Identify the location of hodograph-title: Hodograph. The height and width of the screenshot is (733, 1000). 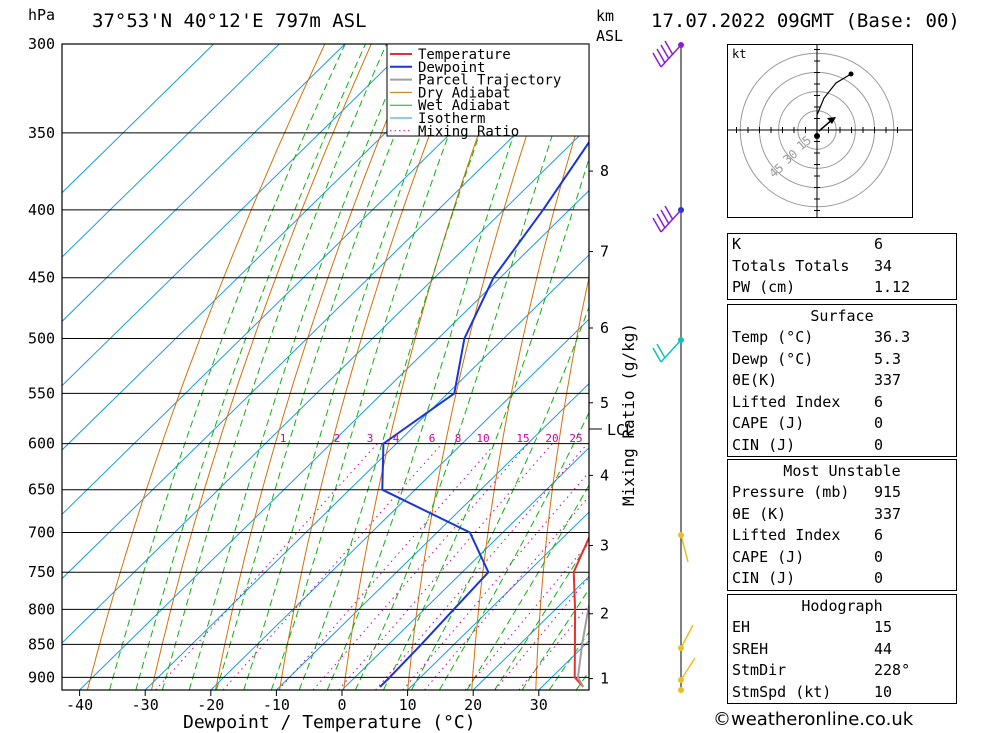
(842, 606).